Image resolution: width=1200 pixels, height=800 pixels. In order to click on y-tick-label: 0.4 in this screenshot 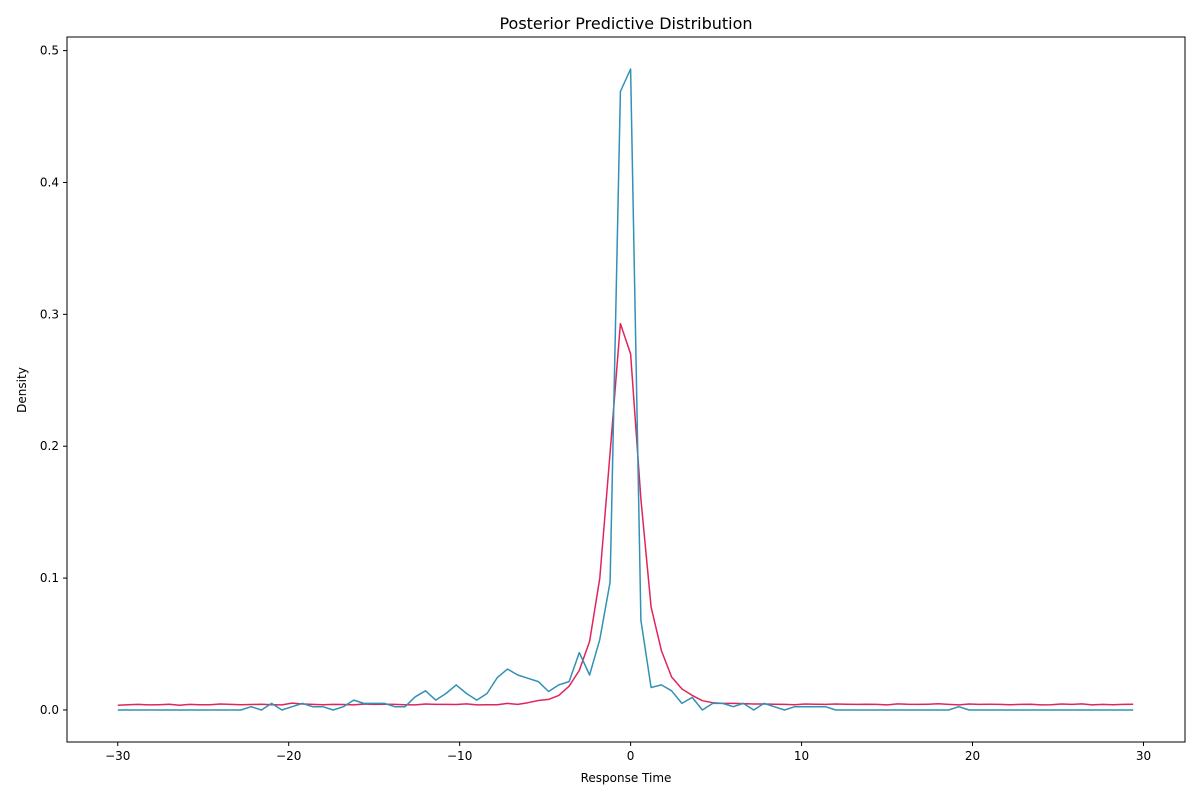, I will do `click(49, 182)`.